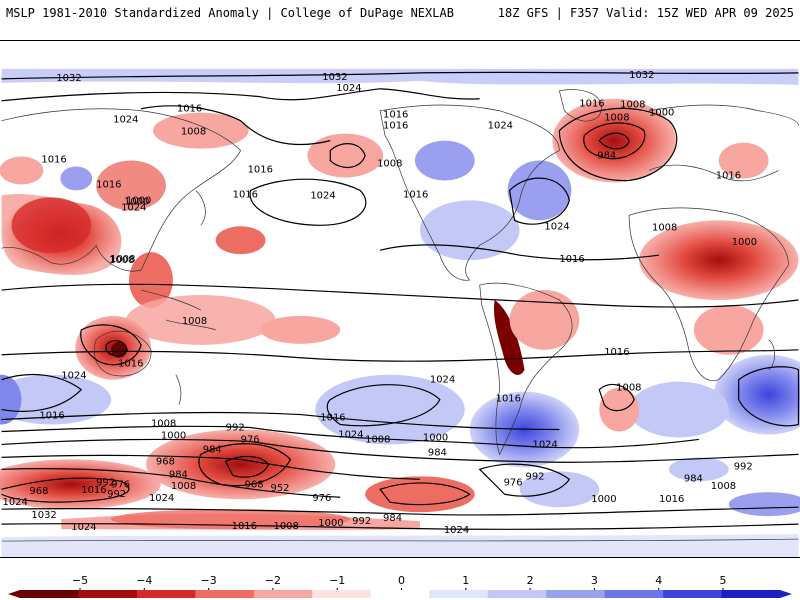  What do you see at coordinates (144, 580) in the screenshot?
I see `colorbar-tick-label: −4` at bounding box center [144, 580].